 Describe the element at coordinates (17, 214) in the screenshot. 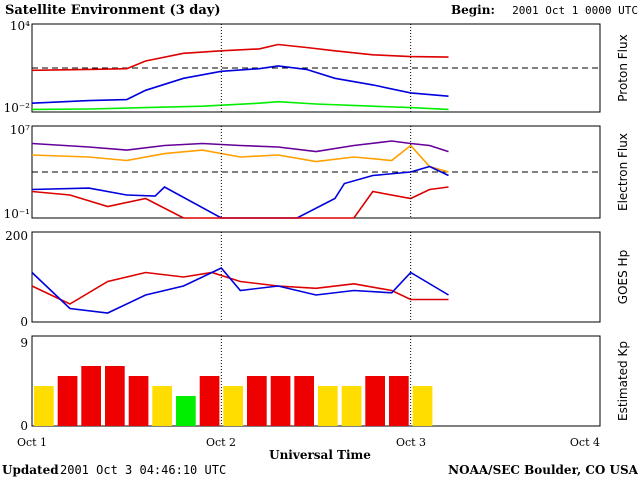

I see `electron-ytick-bottom: 10⁻¹` at that location.